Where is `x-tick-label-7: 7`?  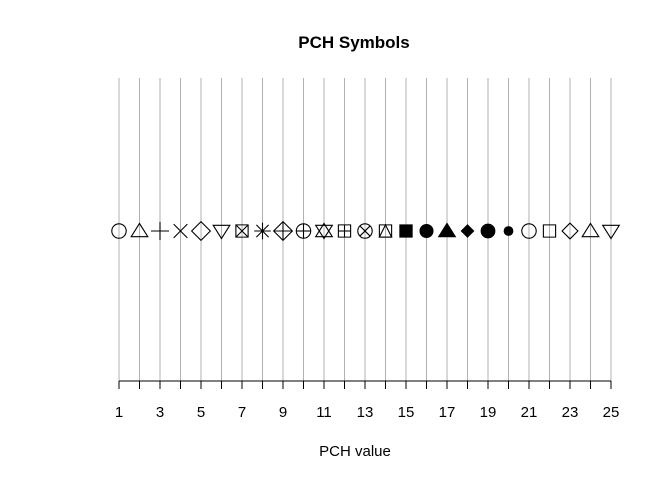 x-tick-label-7: 7 is located at coordinates (242, 412).